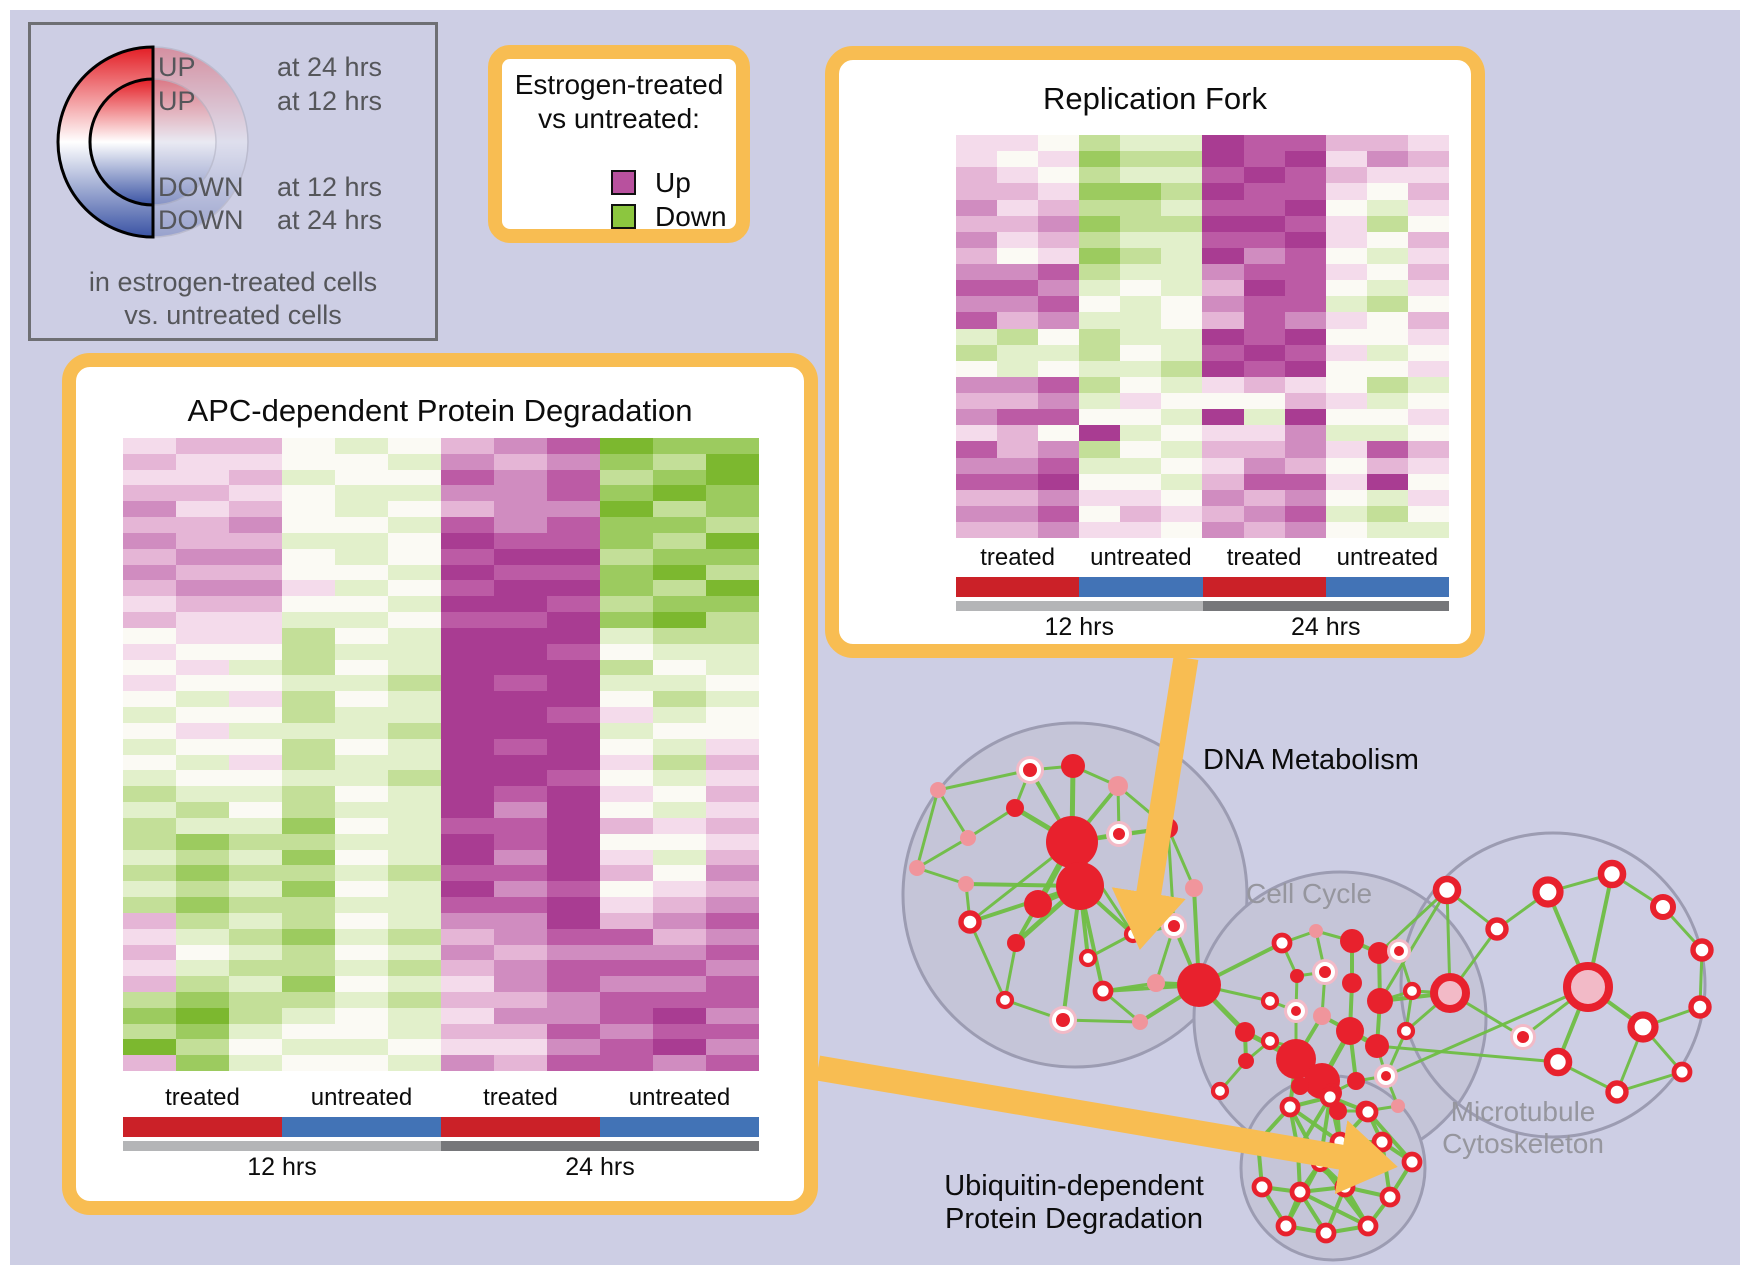 This screenshot has height=1279, width=1750. Describe the element at coordinates (177, 67) in the screenshot. I see `key-up-24-dir: UP` at that location.